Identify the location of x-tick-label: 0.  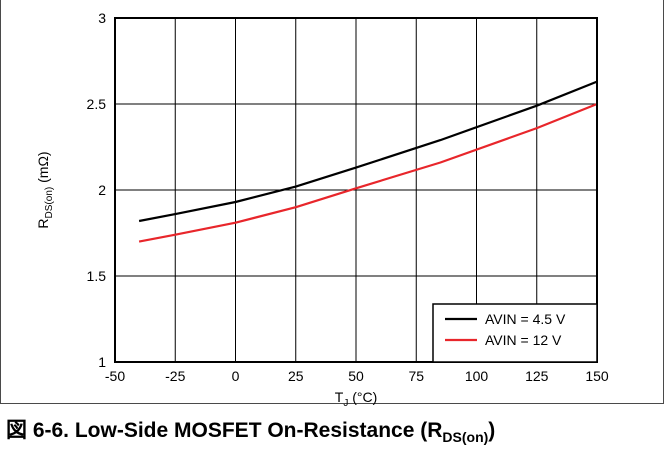
(236, 376).